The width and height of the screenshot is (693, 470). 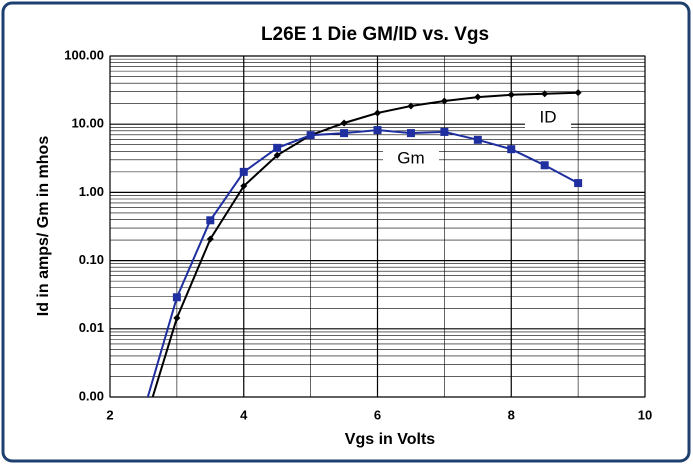 I want to click on x-tick-label: 10, so click(x=645, y=414).